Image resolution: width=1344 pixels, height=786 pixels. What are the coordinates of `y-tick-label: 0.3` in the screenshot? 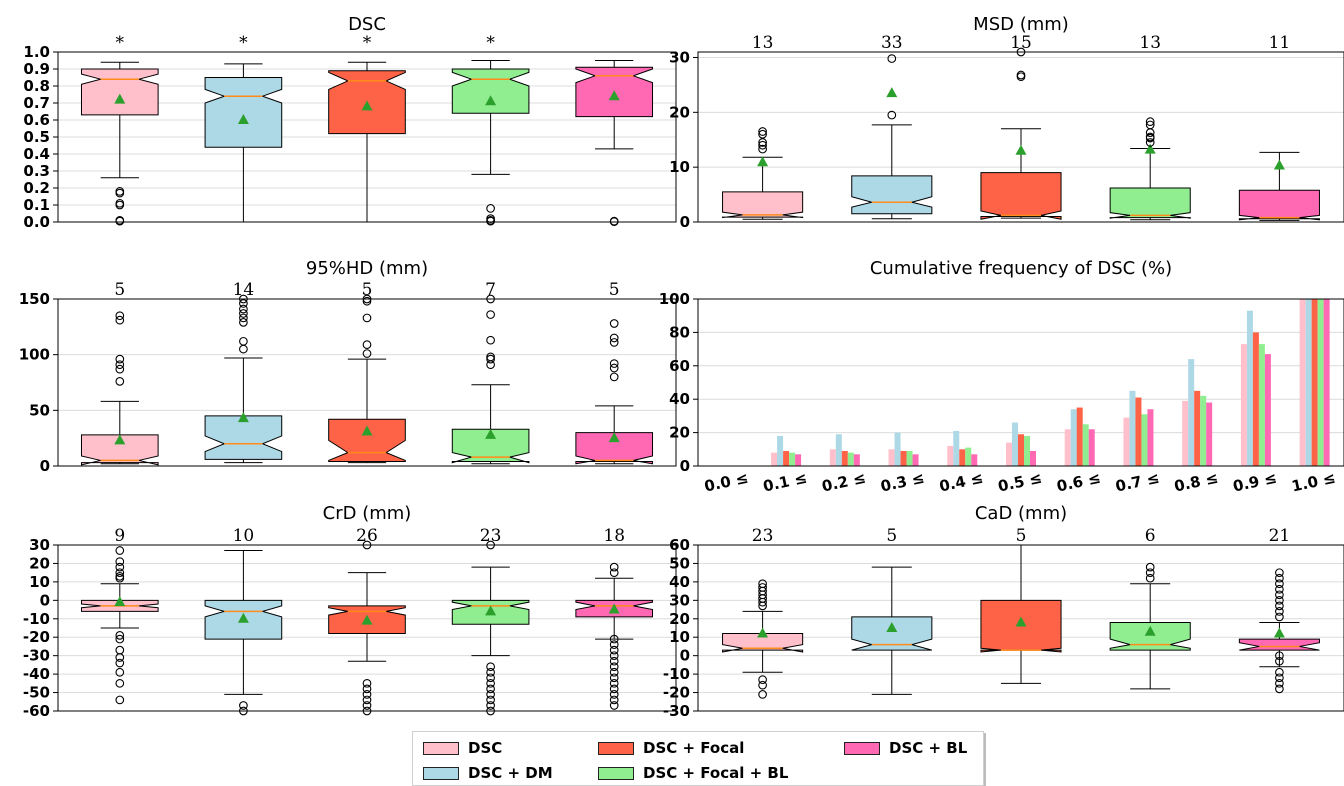 It's located at (36, 171).